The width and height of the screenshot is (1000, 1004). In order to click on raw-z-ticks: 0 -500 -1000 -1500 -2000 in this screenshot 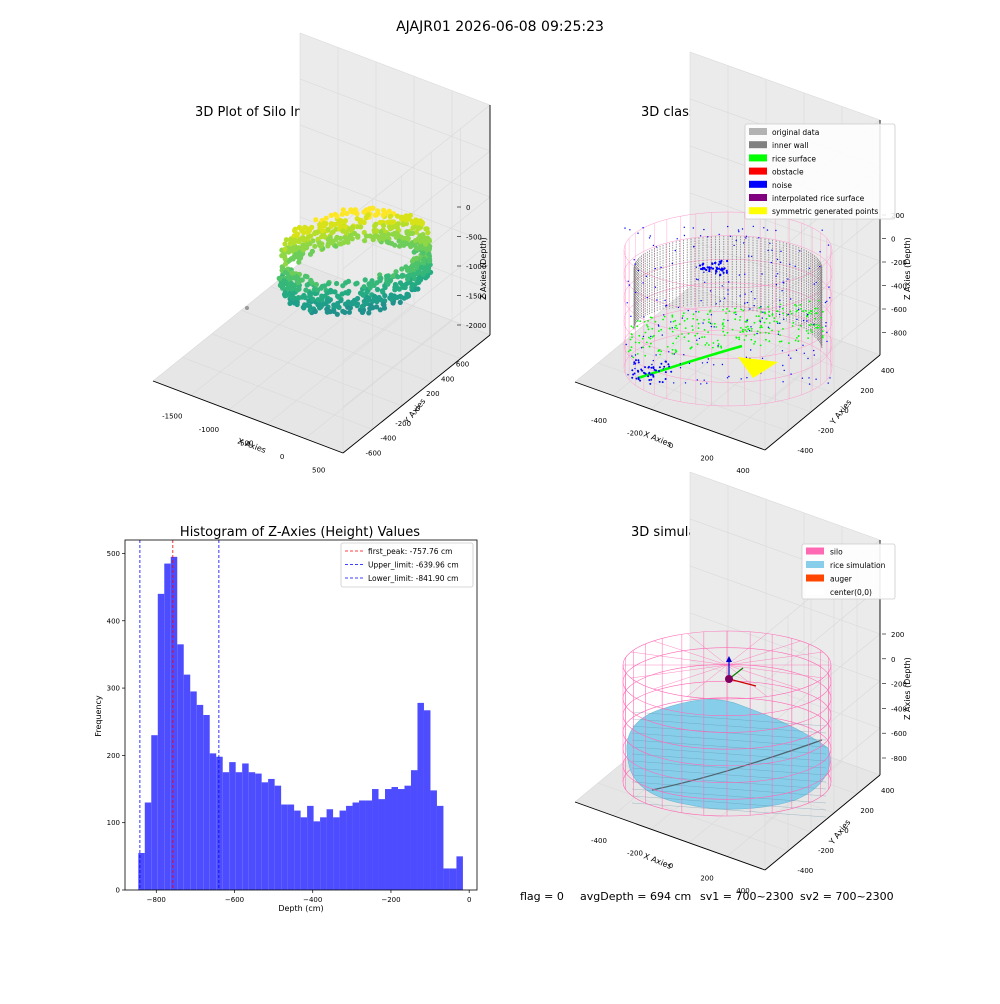, I will do `click(471, 267)`.